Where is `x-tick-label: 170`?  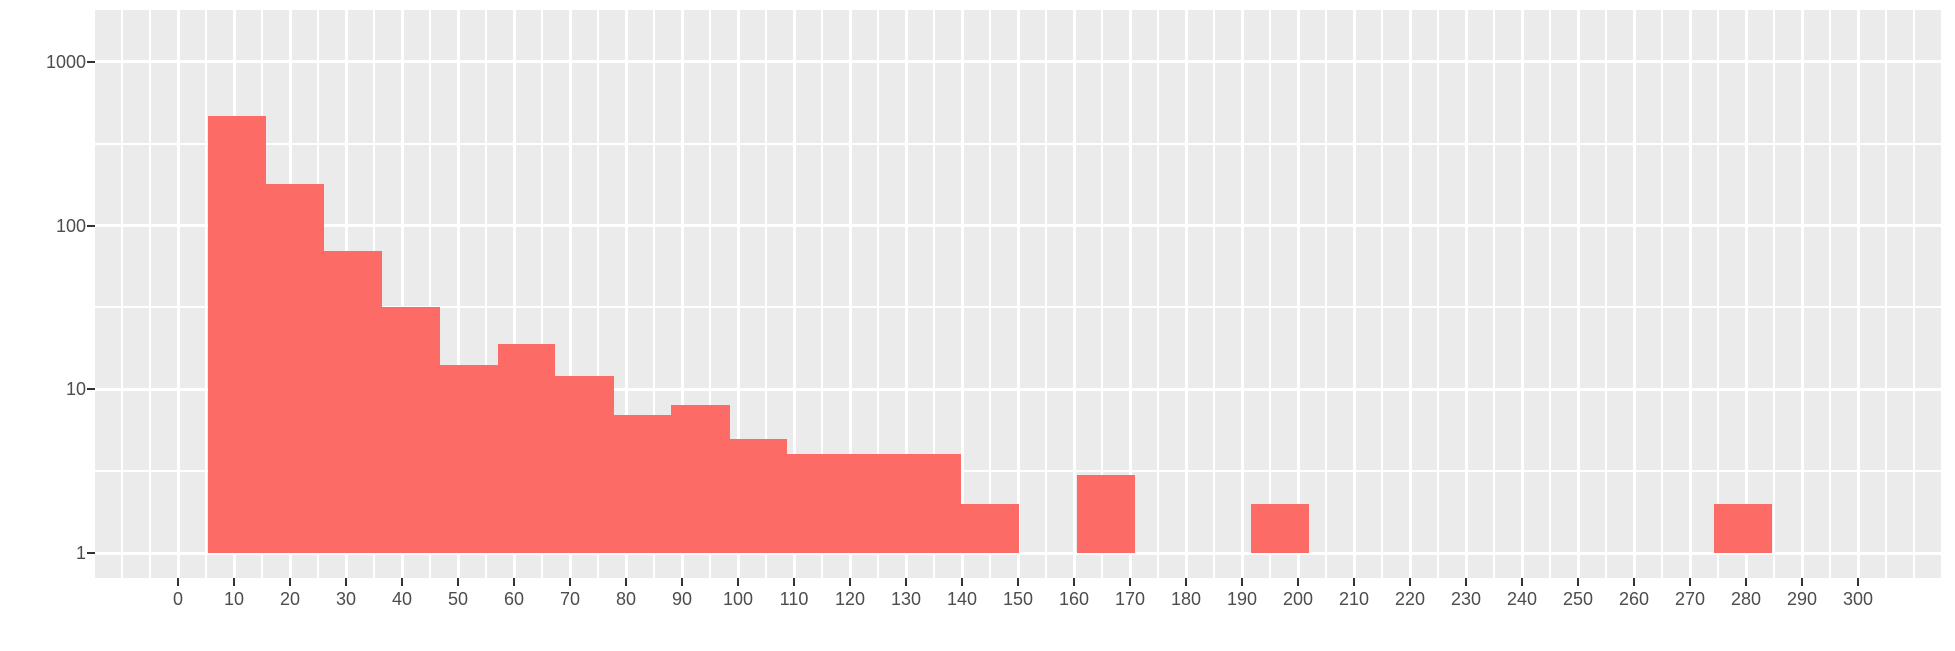
x-tick-label: 170 is located at coordinates (1130, 599).